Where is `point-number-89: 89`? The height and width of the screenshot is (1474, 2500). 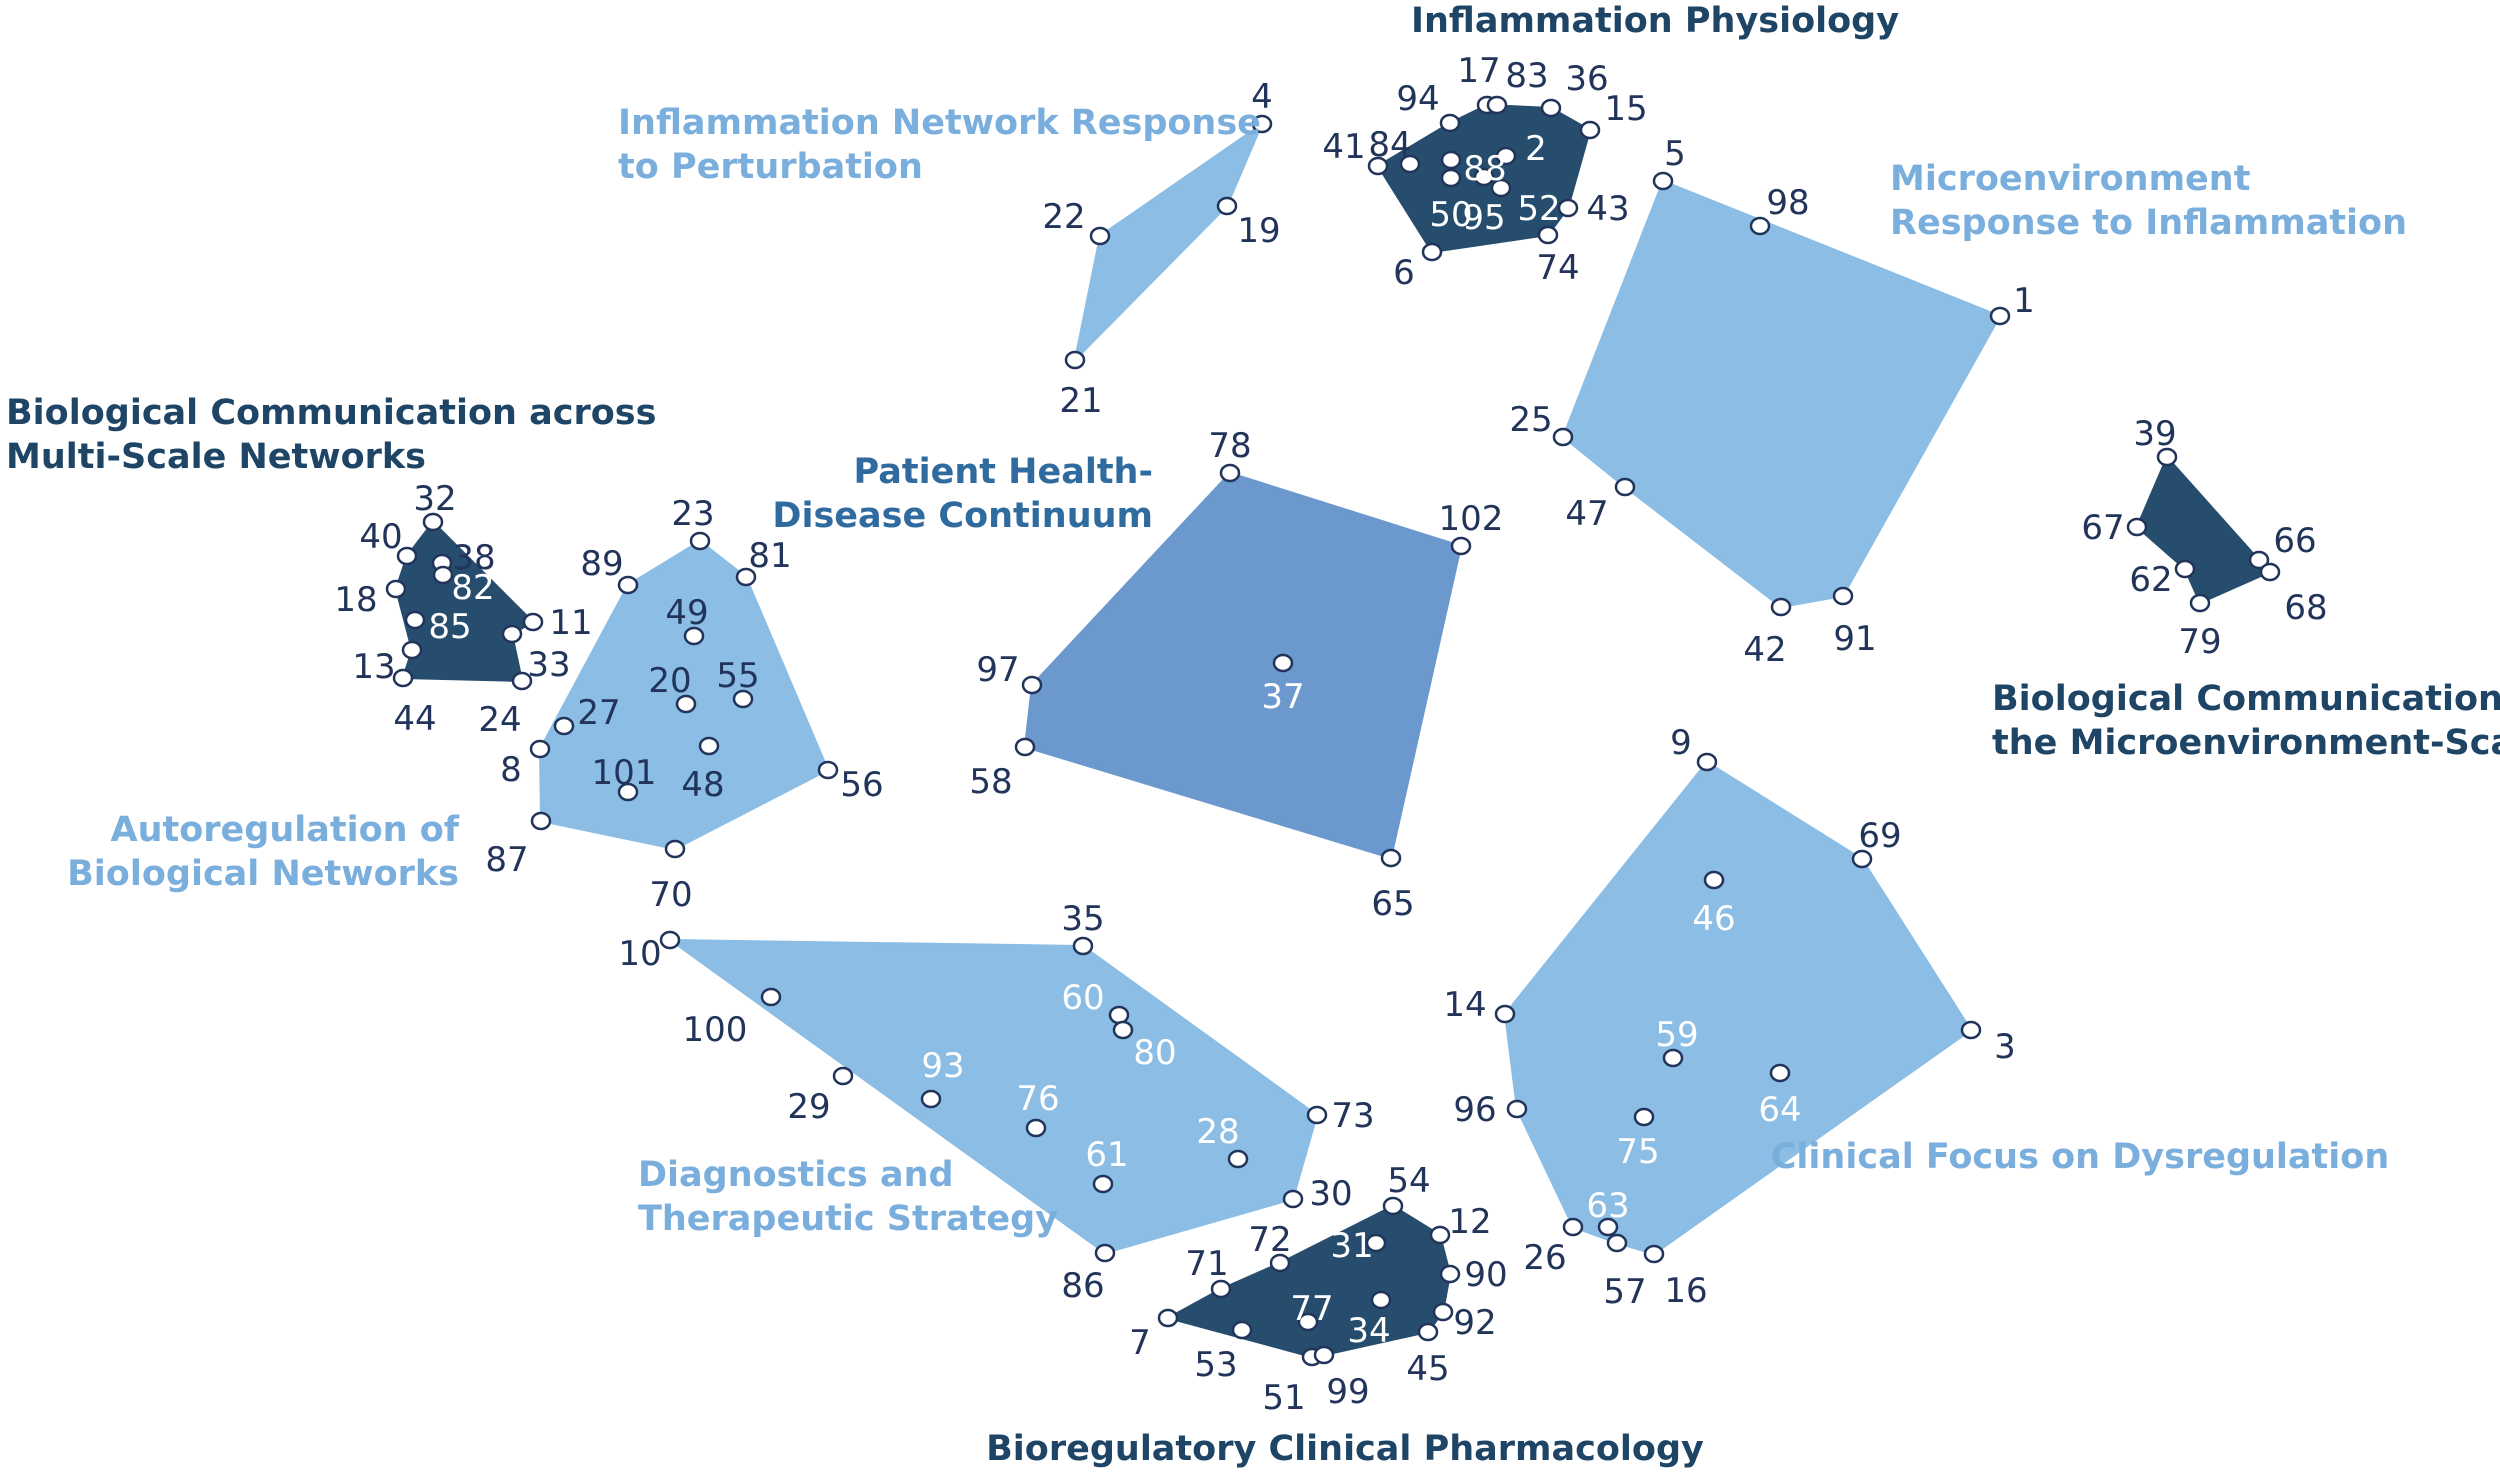 point-number-89: 89 is located at coordinates (601, 564).